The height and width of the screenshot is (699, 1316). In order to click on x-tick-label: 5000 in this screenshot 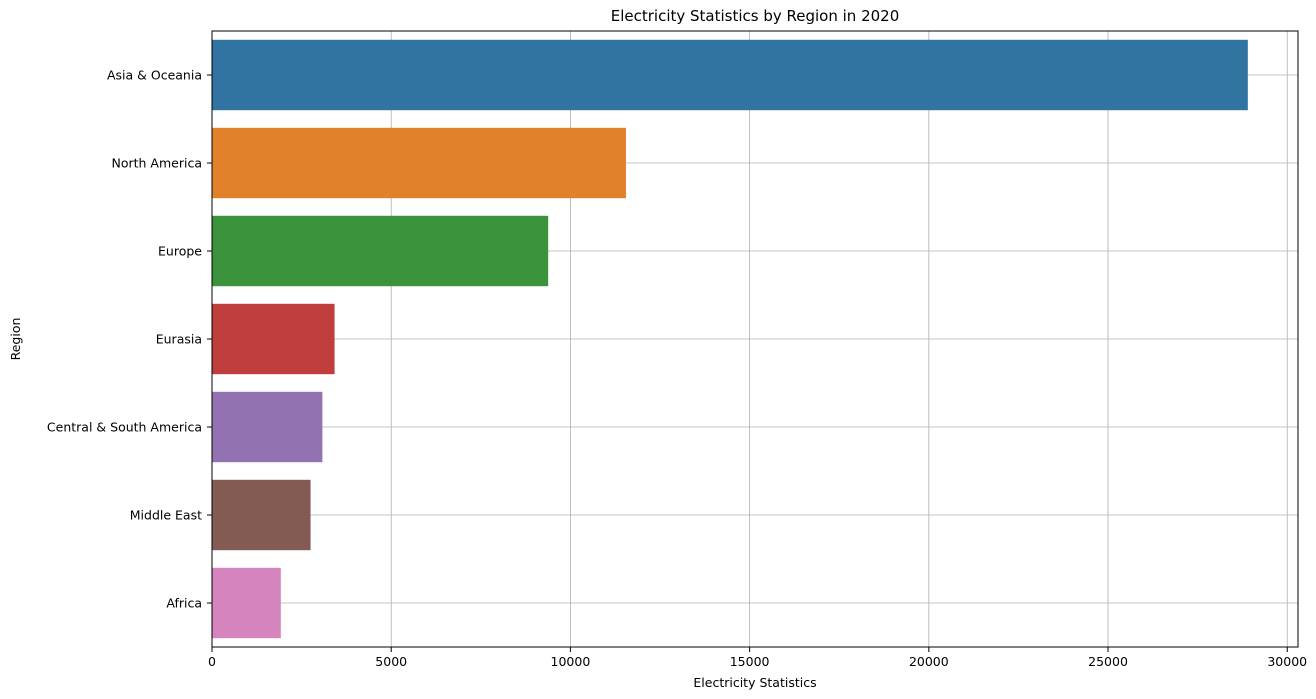, I will do `click(391, 661)`.